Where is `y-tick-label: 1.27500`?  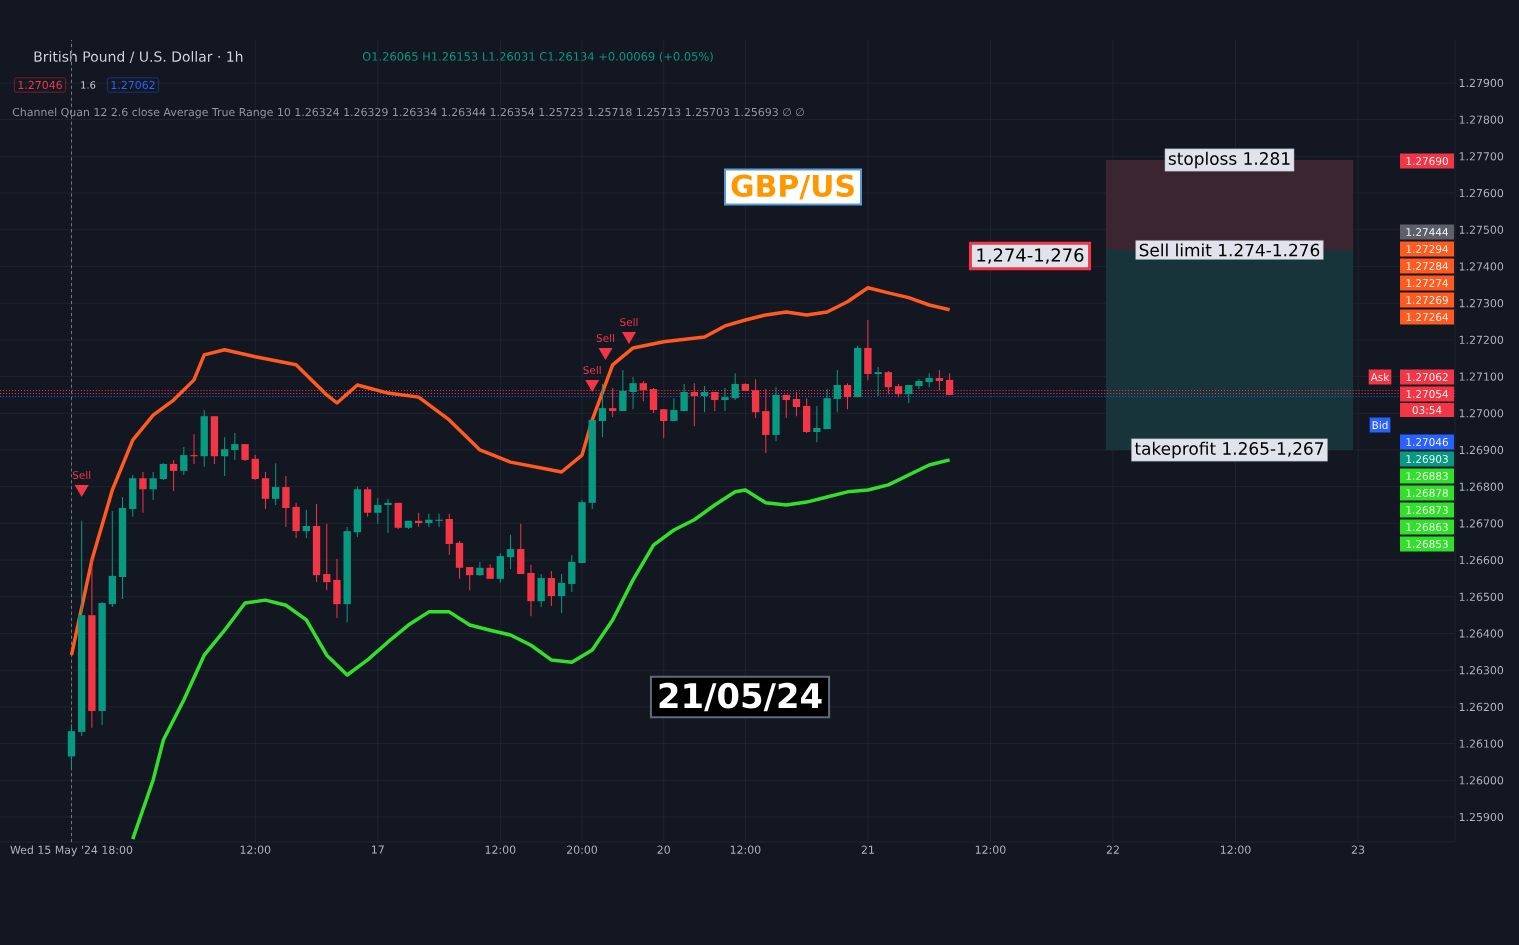
y-tick-label: 1.27500 is located at coordinates (1481, 229).